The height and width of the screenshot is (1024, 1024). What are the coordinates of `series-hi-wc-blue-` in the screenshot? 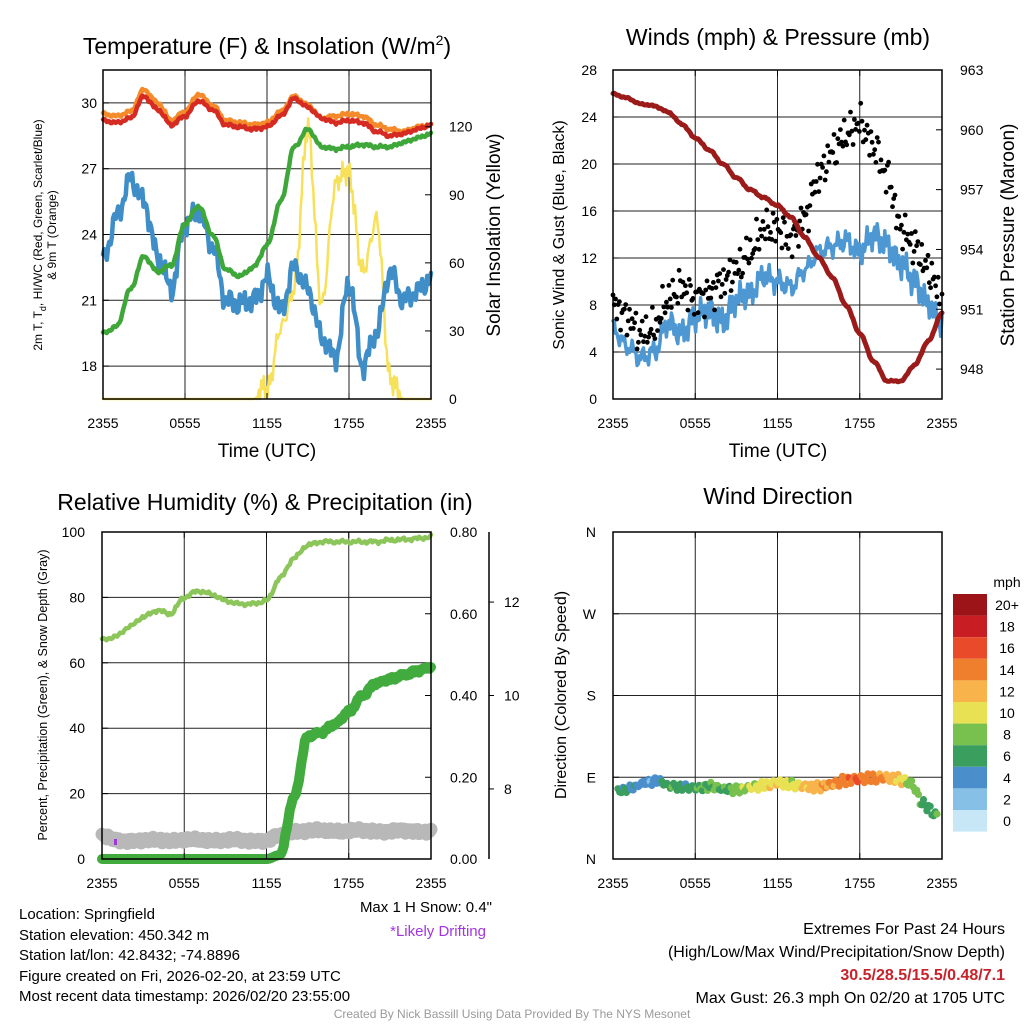 It's located at (267, 276).